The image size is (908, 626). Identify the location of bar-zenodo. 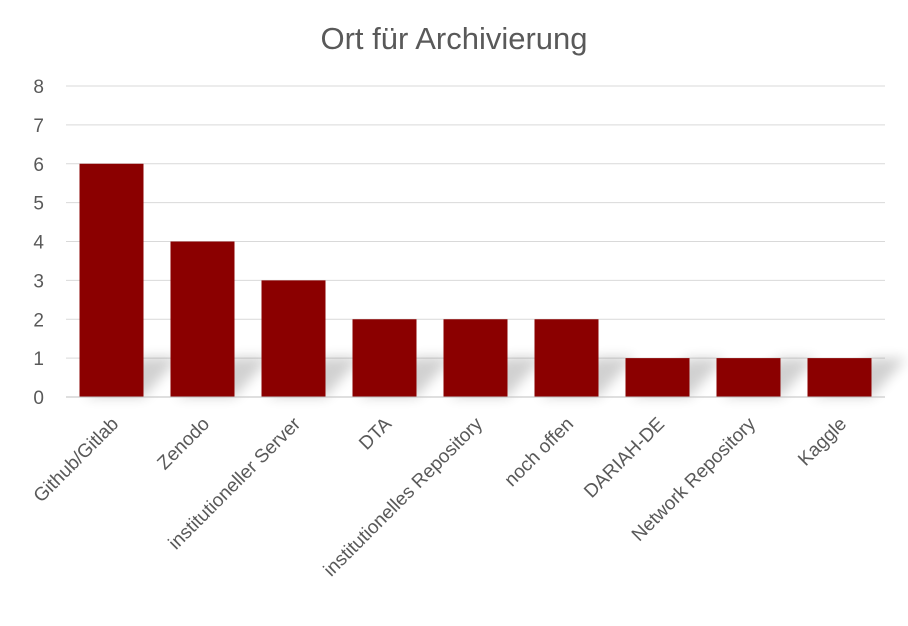
(202, 319).